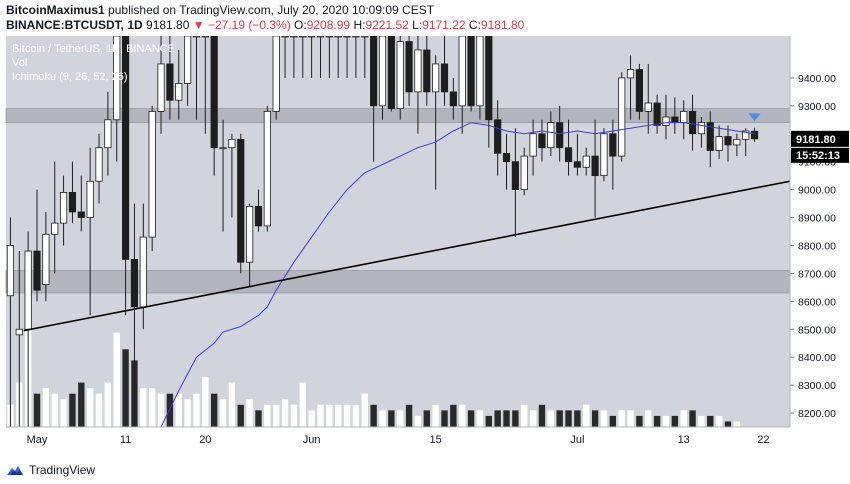 The height and width of the screenshot is (484, 850). Describe the element at coordinates (15, 470) in the screenshot. I see `tradingview-logo-icon` at that location.